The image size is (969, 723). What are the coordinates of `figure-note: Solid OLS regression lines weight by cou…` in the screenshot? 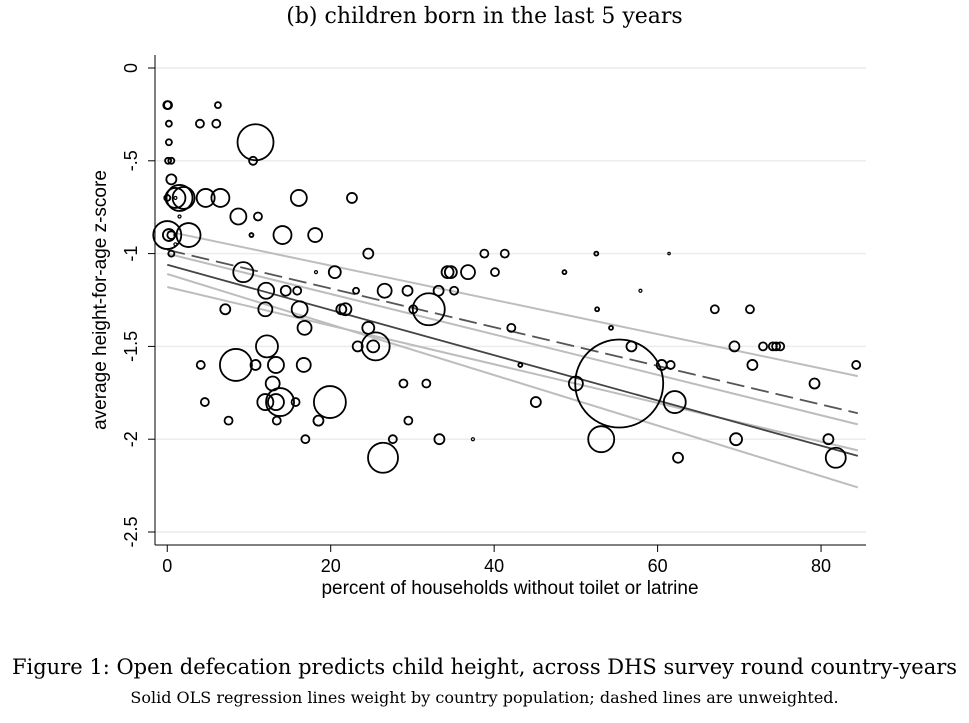 It's located at (484, 697).